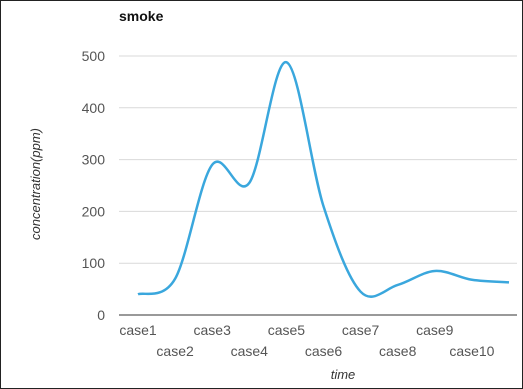 This screenshot has width=523, height=389. I want to click on x-tick-label: case6, so click(324, 351).